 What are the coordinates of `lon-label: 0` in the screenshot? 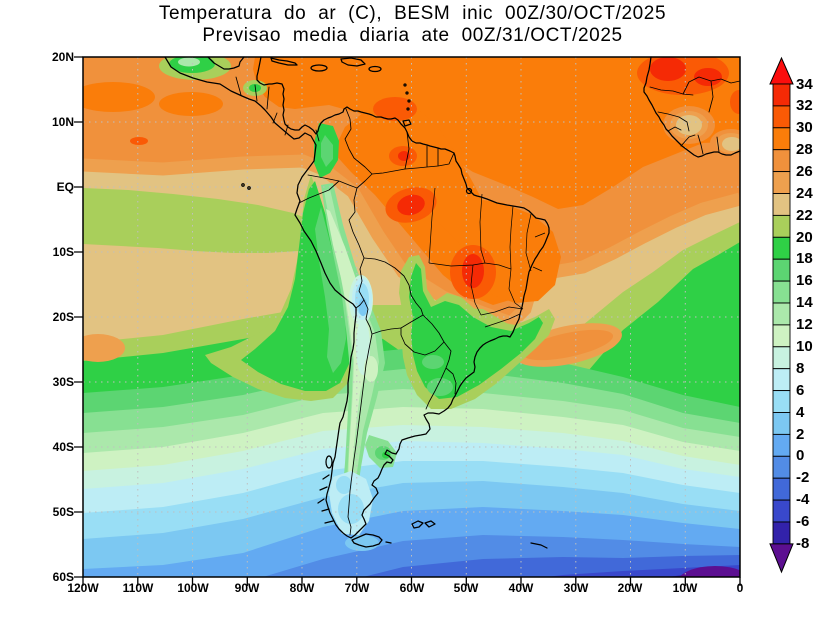 It's located at (740, 588).